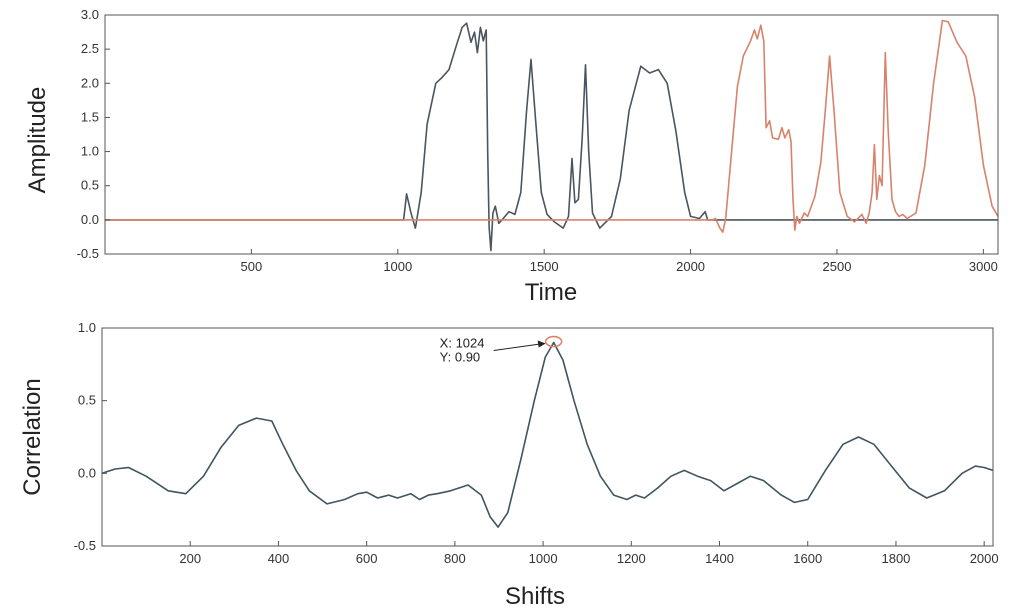  What do you see at coordinates (984, 558) in the screenshot?
I see `correlation-x-tick-label: 2000` at bounding box center [984, 558].